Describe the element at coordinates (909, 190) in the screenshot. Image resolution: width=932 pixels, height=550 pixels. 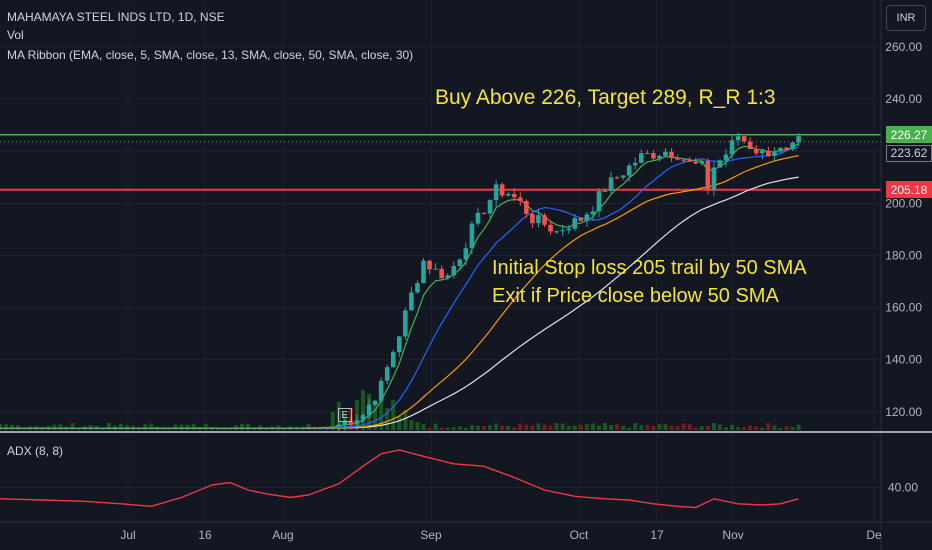
I see `support-price-tag: 205.18` at that location.